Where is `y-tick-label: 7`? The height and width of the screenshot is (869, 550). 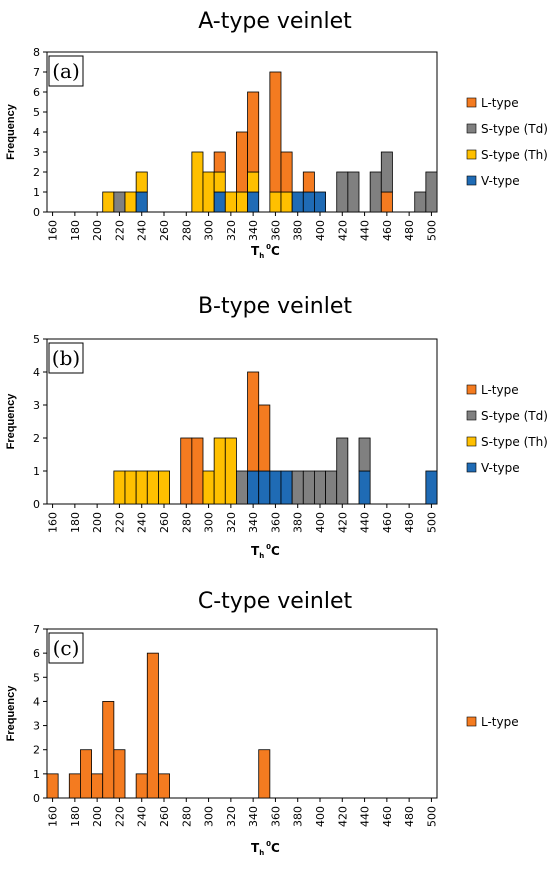 y-tick-label: 7 is located at coordinates (36, 629).